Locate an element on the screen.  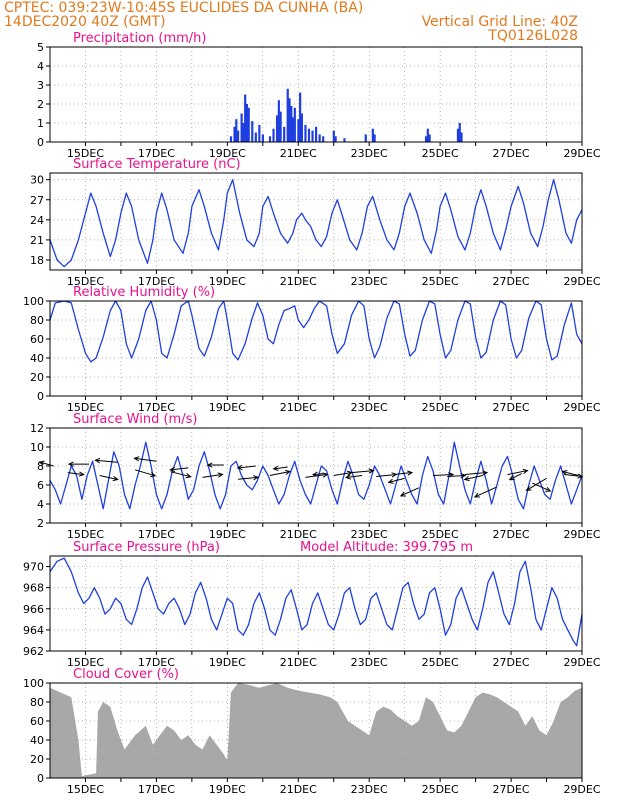
y-tick-label: 27 is located at coordinates (37, 200).